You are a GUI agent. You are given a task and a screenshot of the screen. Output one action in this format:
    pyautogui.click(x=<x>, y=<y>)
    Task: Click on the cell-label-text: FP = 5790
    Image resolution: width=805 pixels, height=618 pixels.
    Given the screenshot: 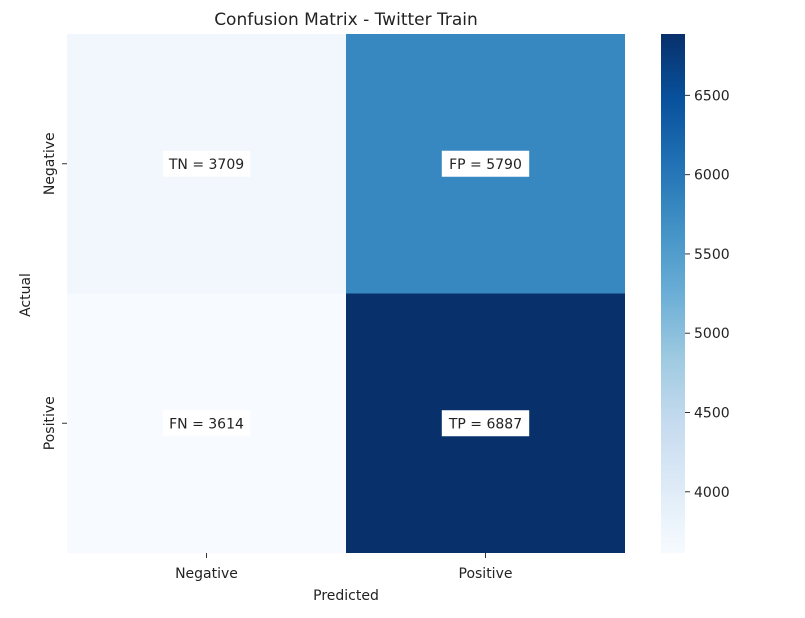 What is the action you would take?
    pyautogui.click(x=485, y=165)
    